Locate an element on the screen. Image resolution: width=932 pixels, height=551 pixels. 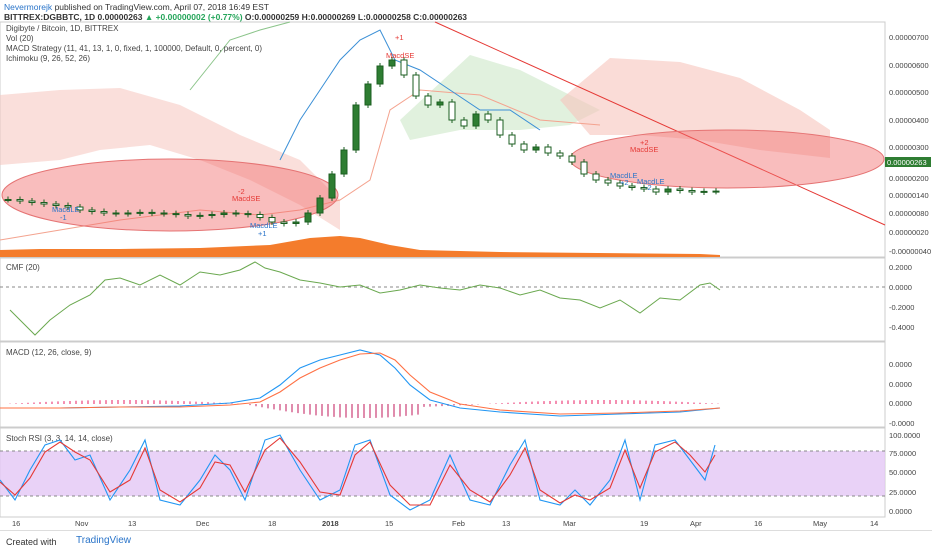
x-tick: 2018 is located at coordinates (330, 523).